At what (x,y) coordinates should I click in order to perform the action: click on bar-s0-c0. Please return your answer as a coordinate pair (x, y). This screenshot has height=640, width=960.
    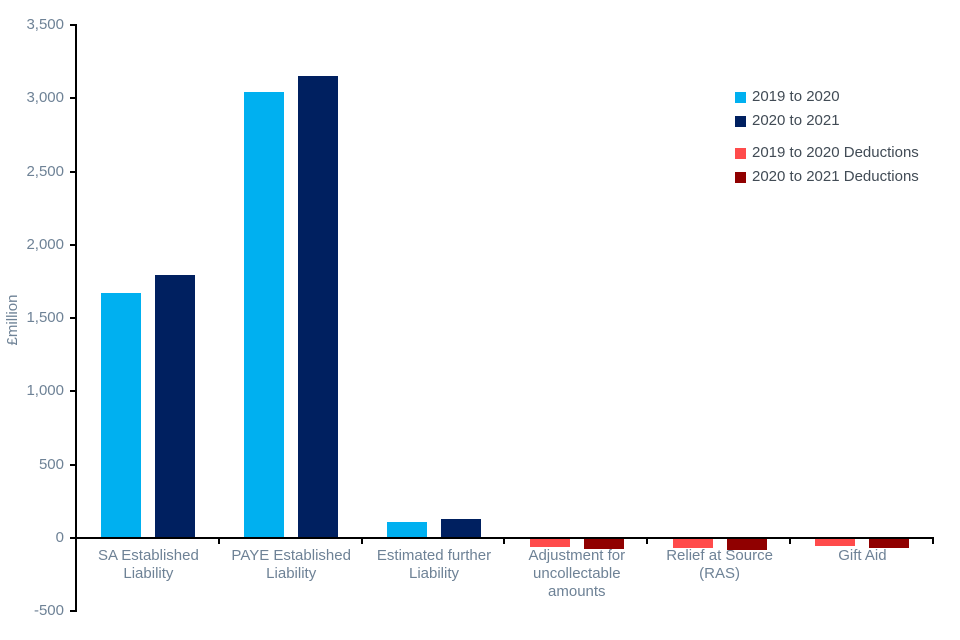
    Looking at the image, I should click on (121, 415).